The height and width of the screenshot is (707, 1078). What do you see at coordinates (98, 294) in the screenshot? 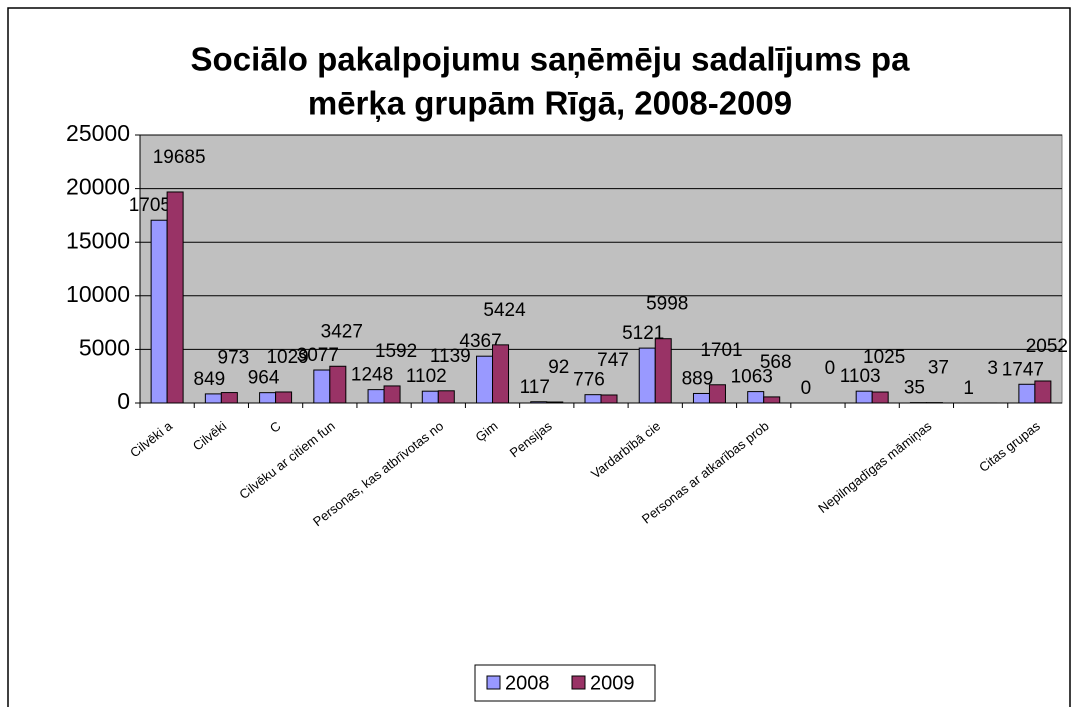
I see `y-tick-label: 10000` at bounding box center [98, 294].